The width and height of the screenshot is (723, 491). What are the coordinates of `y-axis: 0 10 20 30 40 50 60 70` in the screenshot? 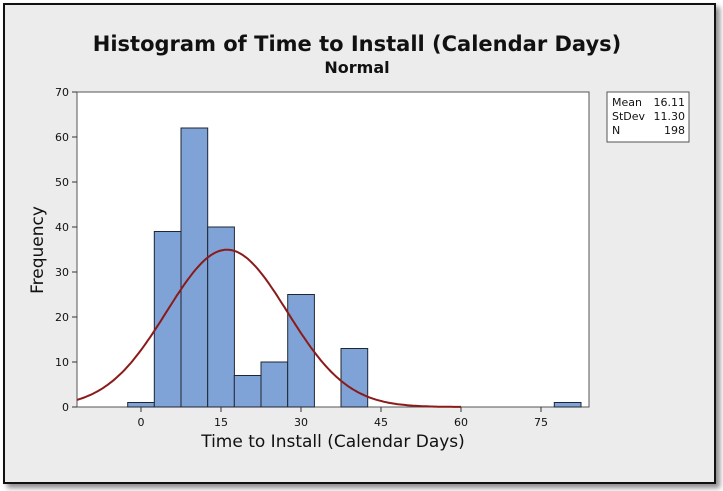 It's located at (66, 250).